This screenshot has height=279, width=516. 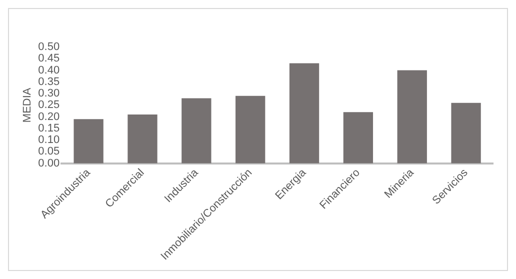 I want to click on y-tick-label: 0.10, so click(x=49, y=140).